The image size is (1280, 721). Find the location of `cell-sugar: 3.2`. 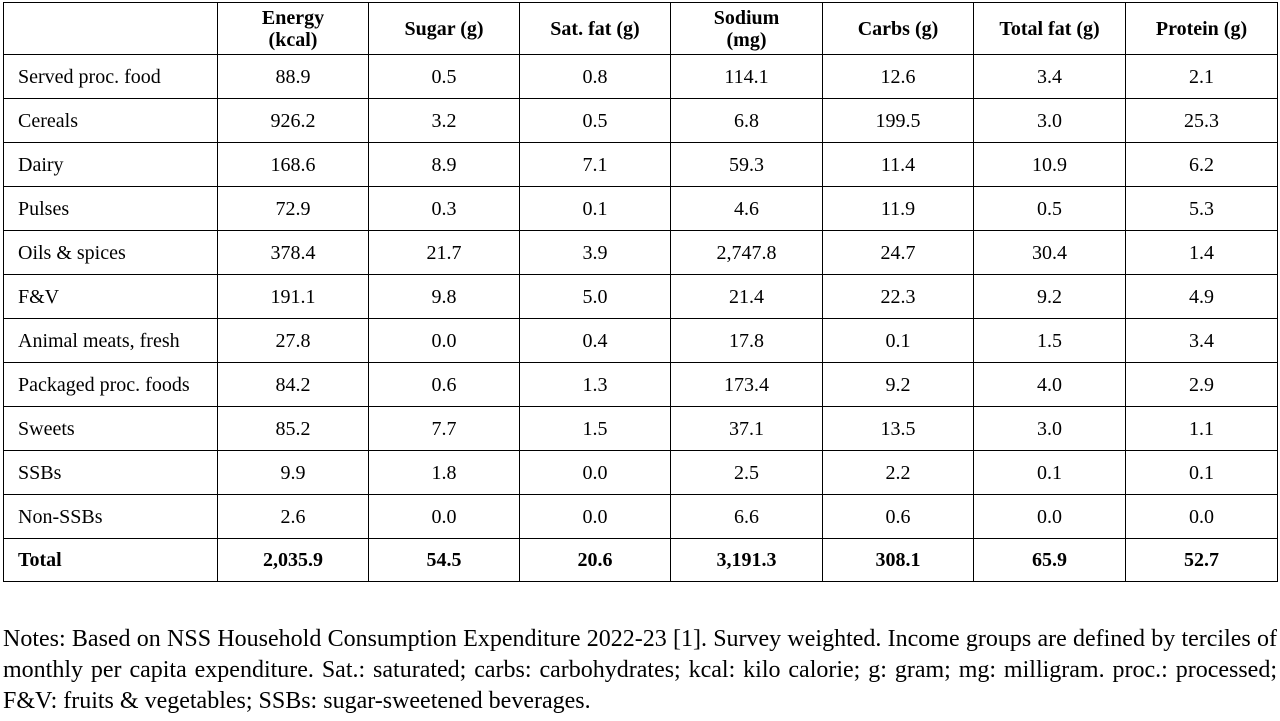

cell-sugar: 3.2 is located at coordinates (444, 120).